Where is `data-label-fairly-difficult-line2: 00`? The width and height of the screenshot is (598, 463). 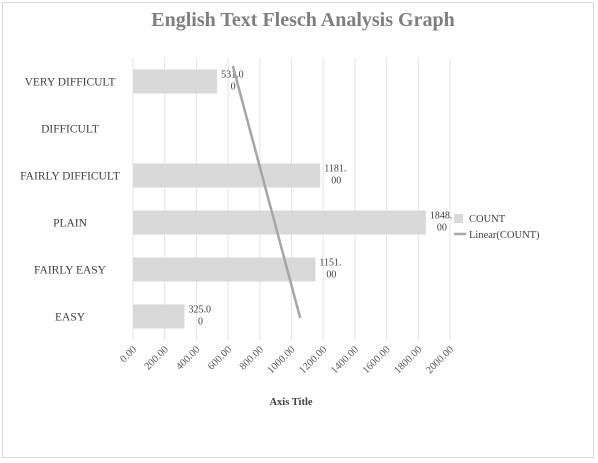 data-label-fairly-difficult-line2: 00 is located at coordinates (336, 181).